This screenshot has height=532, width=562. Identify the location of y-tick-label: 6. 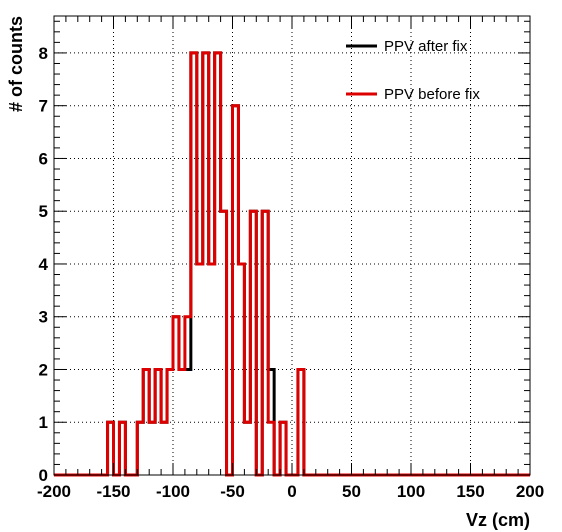
(43, 158).